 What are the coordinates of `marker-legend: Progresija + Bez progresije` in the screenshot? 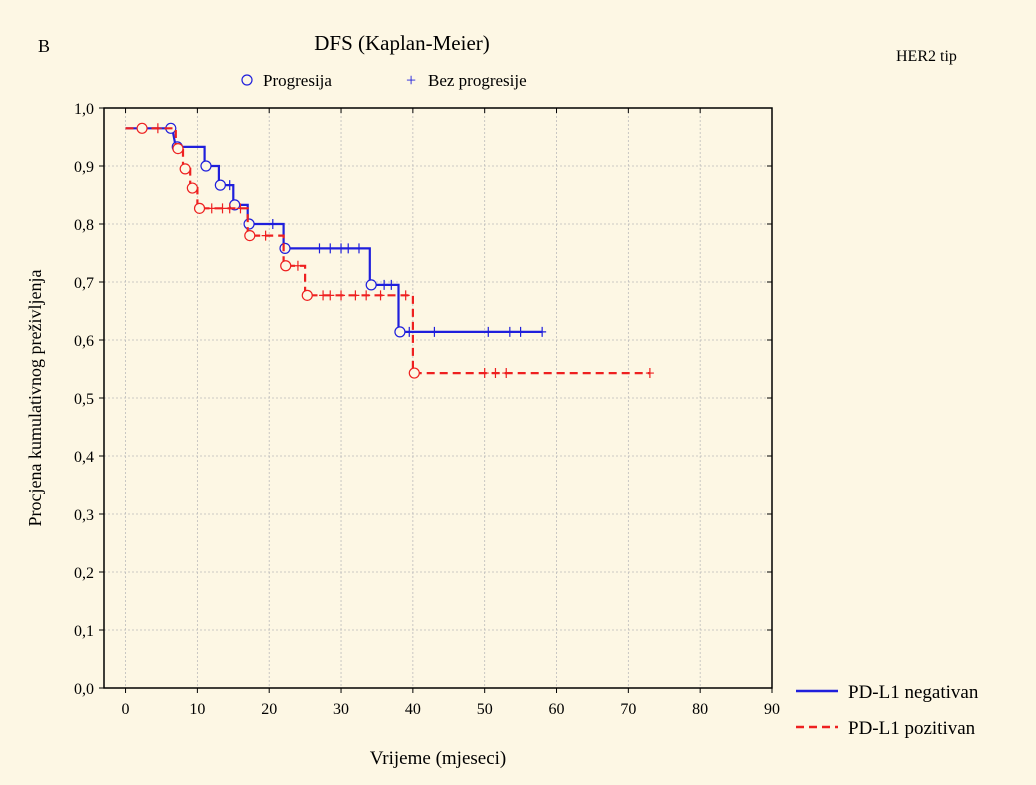 It's located at (384, 80).